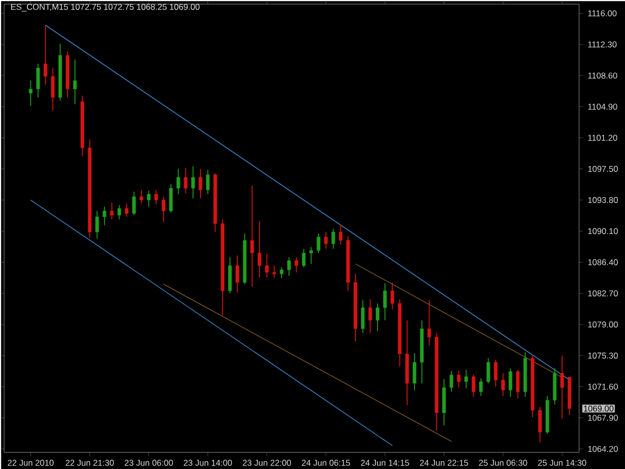 This screenshot has height=469, width=625. Describe the element at coordinates (603, 387) in the screenshot. I see `y-tick-label: 1071.60` at that location.